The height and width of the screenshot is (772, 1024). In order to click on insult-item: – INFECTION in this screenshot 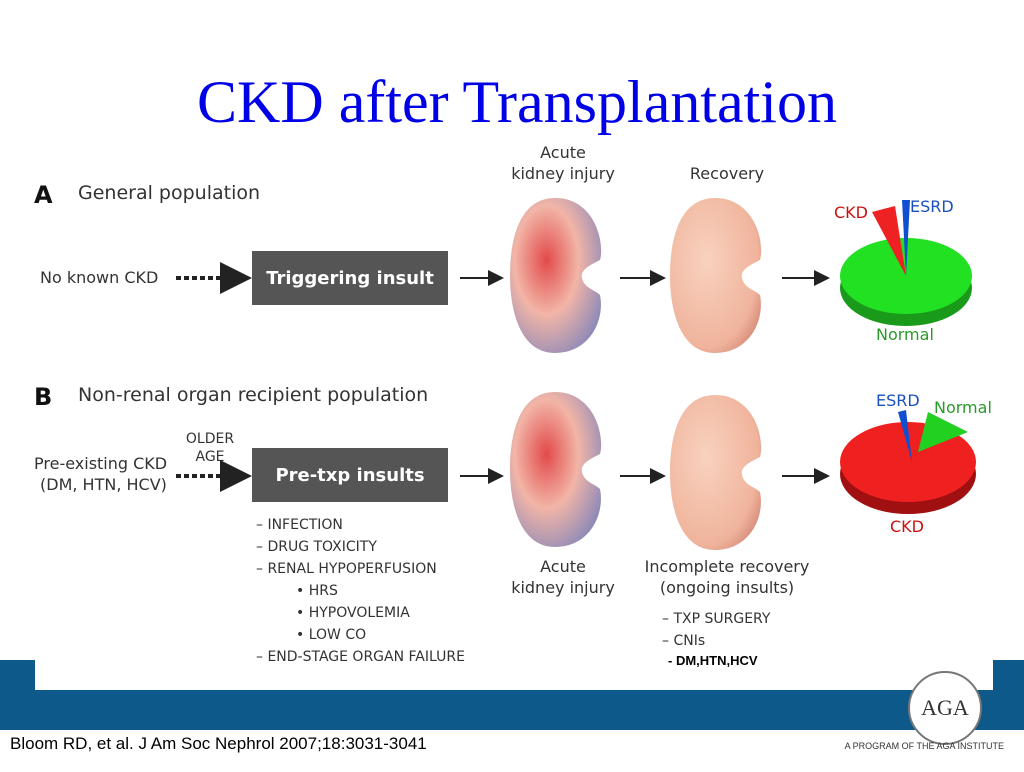, I will do `click(299, 525)`.